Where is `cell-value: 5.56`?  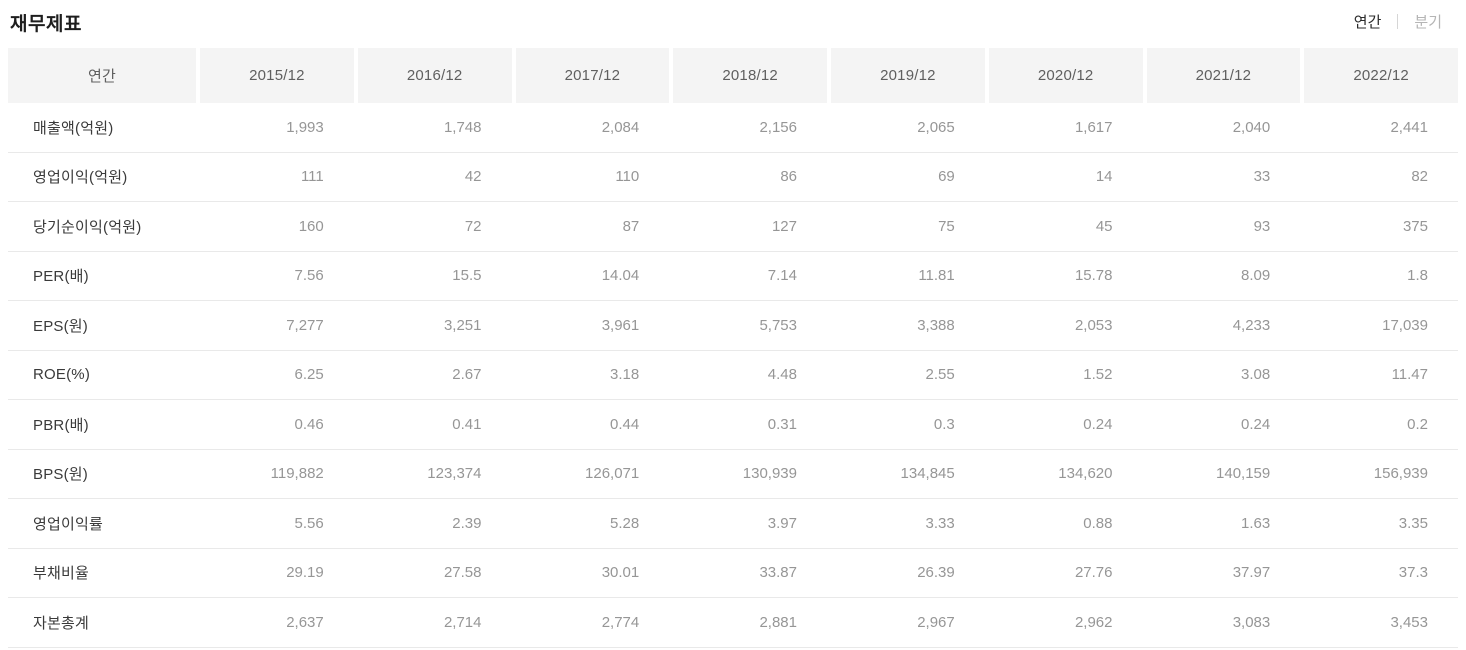
cell-value: 5.56 is located at coordinates (309, 523).